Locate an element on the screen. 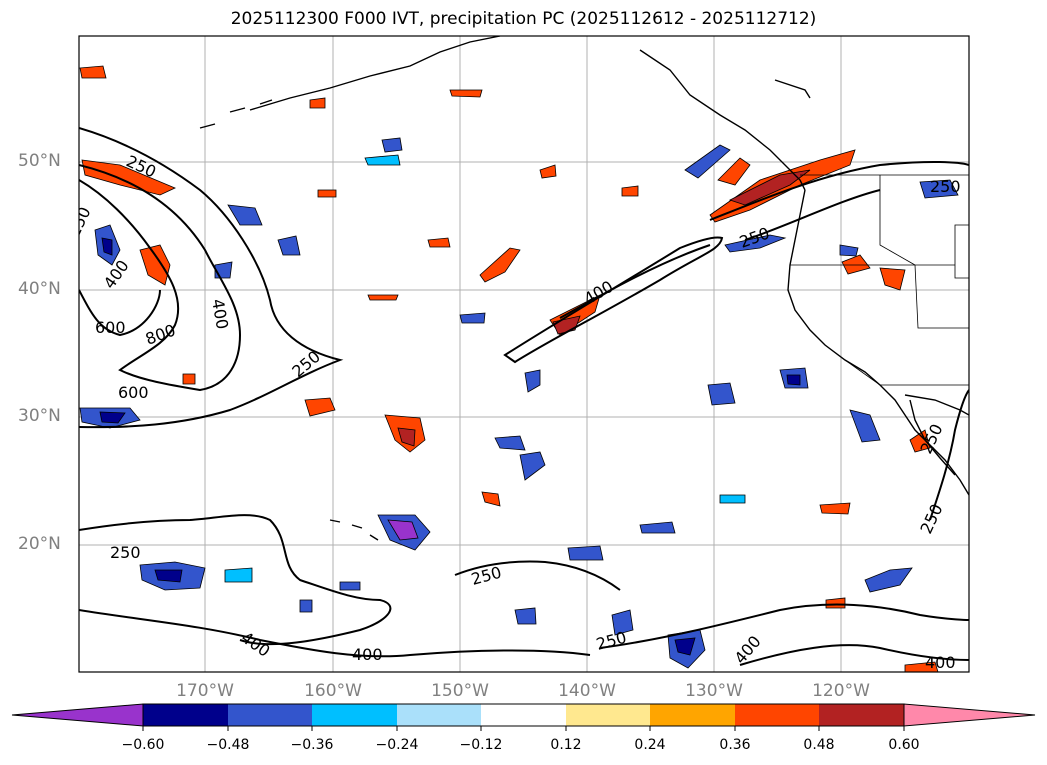 This screenshot has width=1047, height=765. lon-label: 150°W is located at coordinates (460, 691).